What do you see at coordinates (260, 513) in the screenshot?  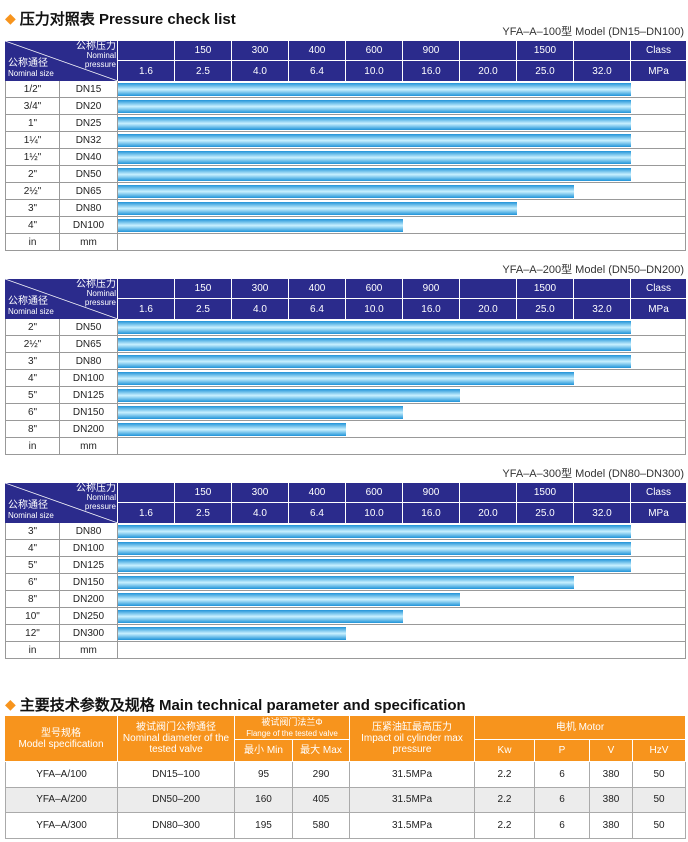 I see `mpa-cell: 4.0` at bounding box center [260, 513].